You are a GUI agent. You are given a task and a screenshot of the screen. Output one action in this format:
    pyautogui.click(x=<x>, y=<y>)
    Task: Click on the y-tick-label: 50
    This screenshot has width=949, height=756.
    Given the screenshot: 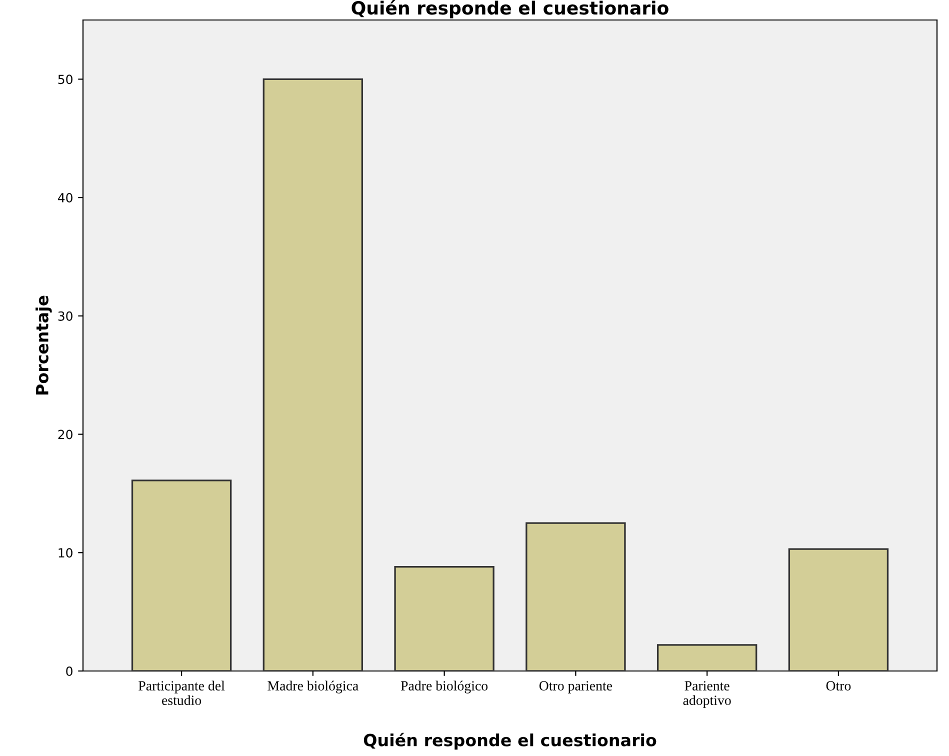 What is the action you would take?
    pyautogui.click(x=65, y=79)
    